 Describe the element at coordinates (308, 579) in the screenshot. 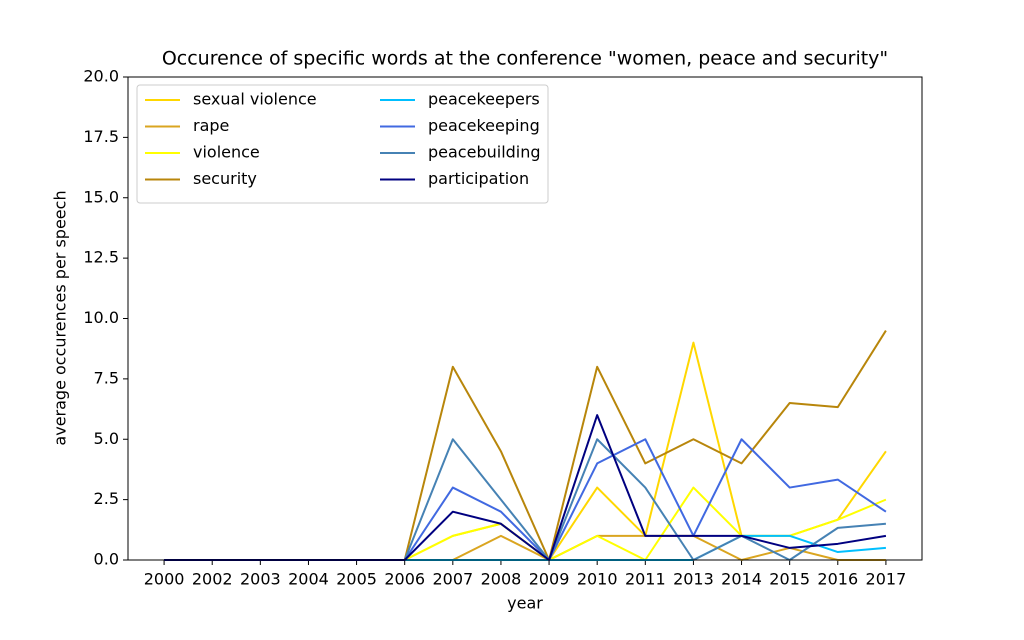

I see `x-tick-label: 2004` at that location.